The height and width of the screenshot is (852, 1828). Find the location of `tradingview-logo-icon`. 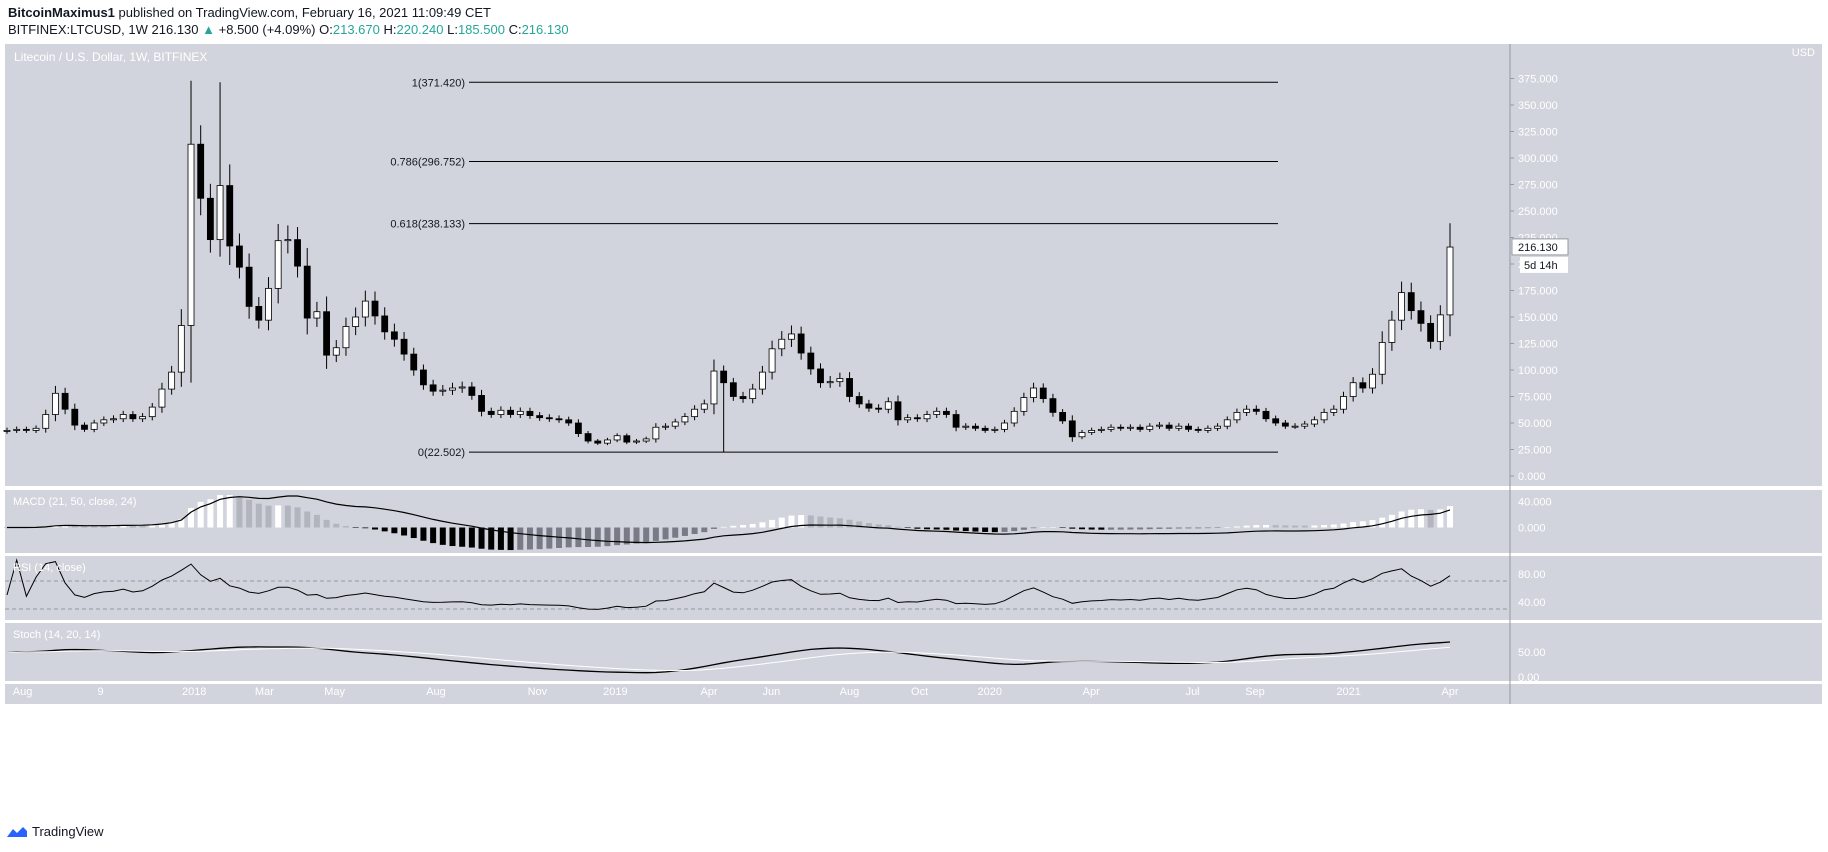

tradingview-logo-icon is located at coordinates (17, 832).